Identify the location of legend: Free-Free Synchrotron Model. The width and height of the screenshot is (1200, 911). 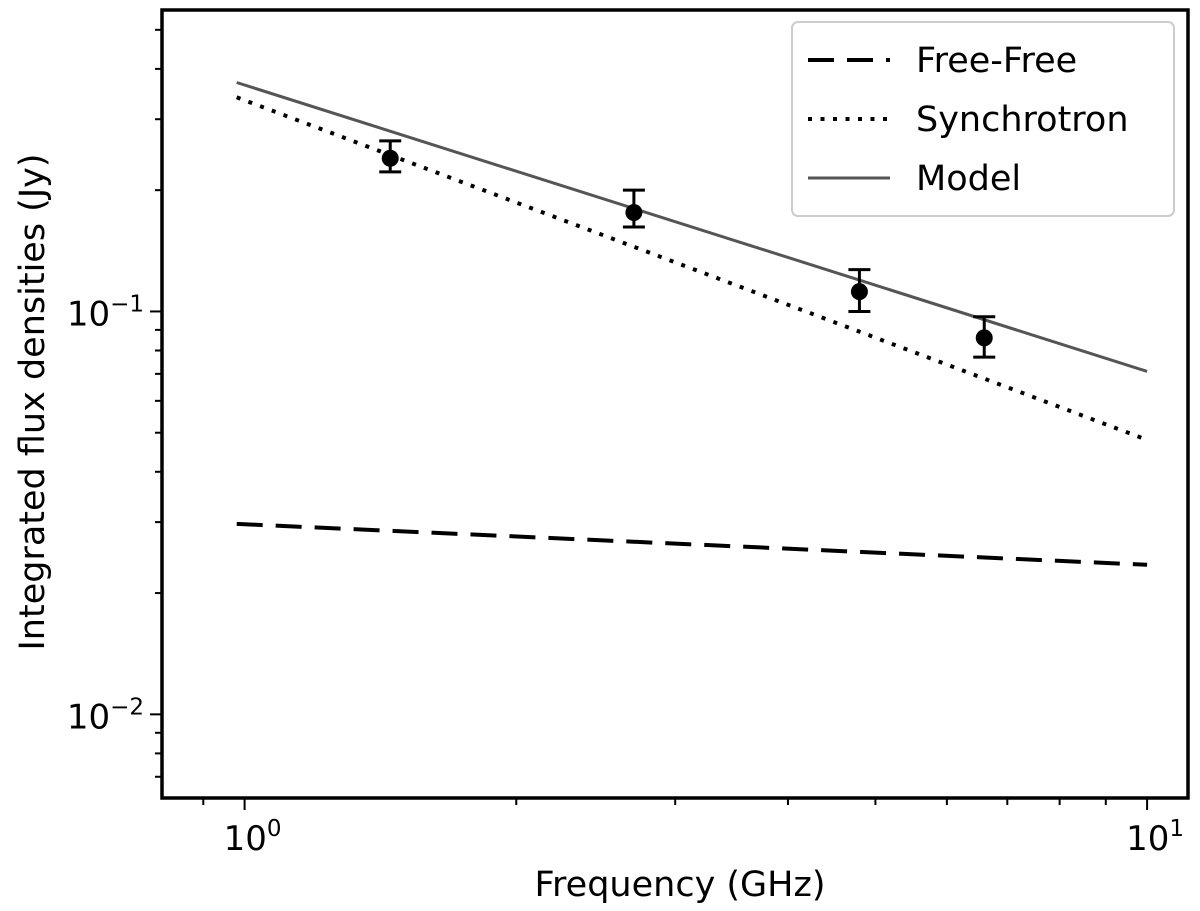
(983, 119).